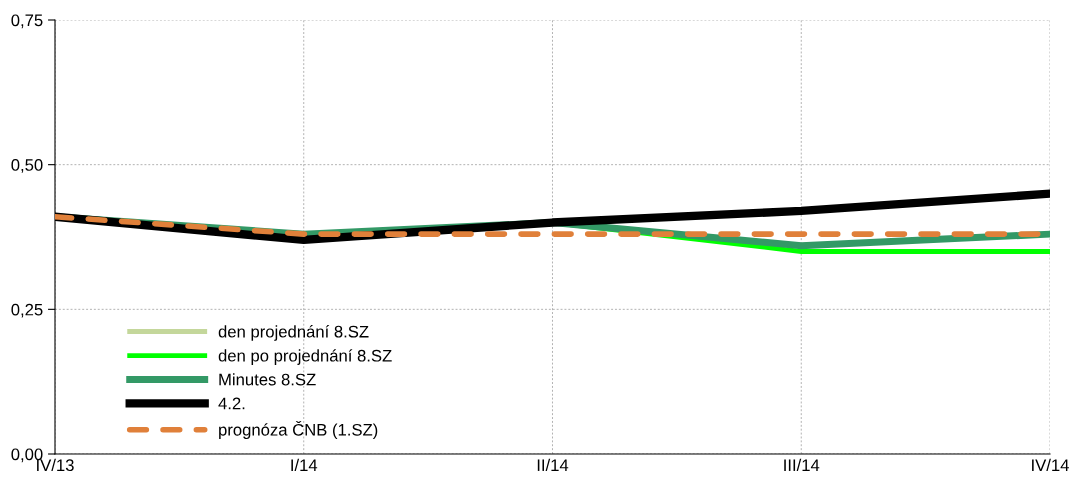 This screenshot has width=1079, height=488. What do you see at coordinates (298, 429) in the screenshot?
I see `legend-label: prognóza ČNB (1.SZ)` at bounding box center [298, 429].